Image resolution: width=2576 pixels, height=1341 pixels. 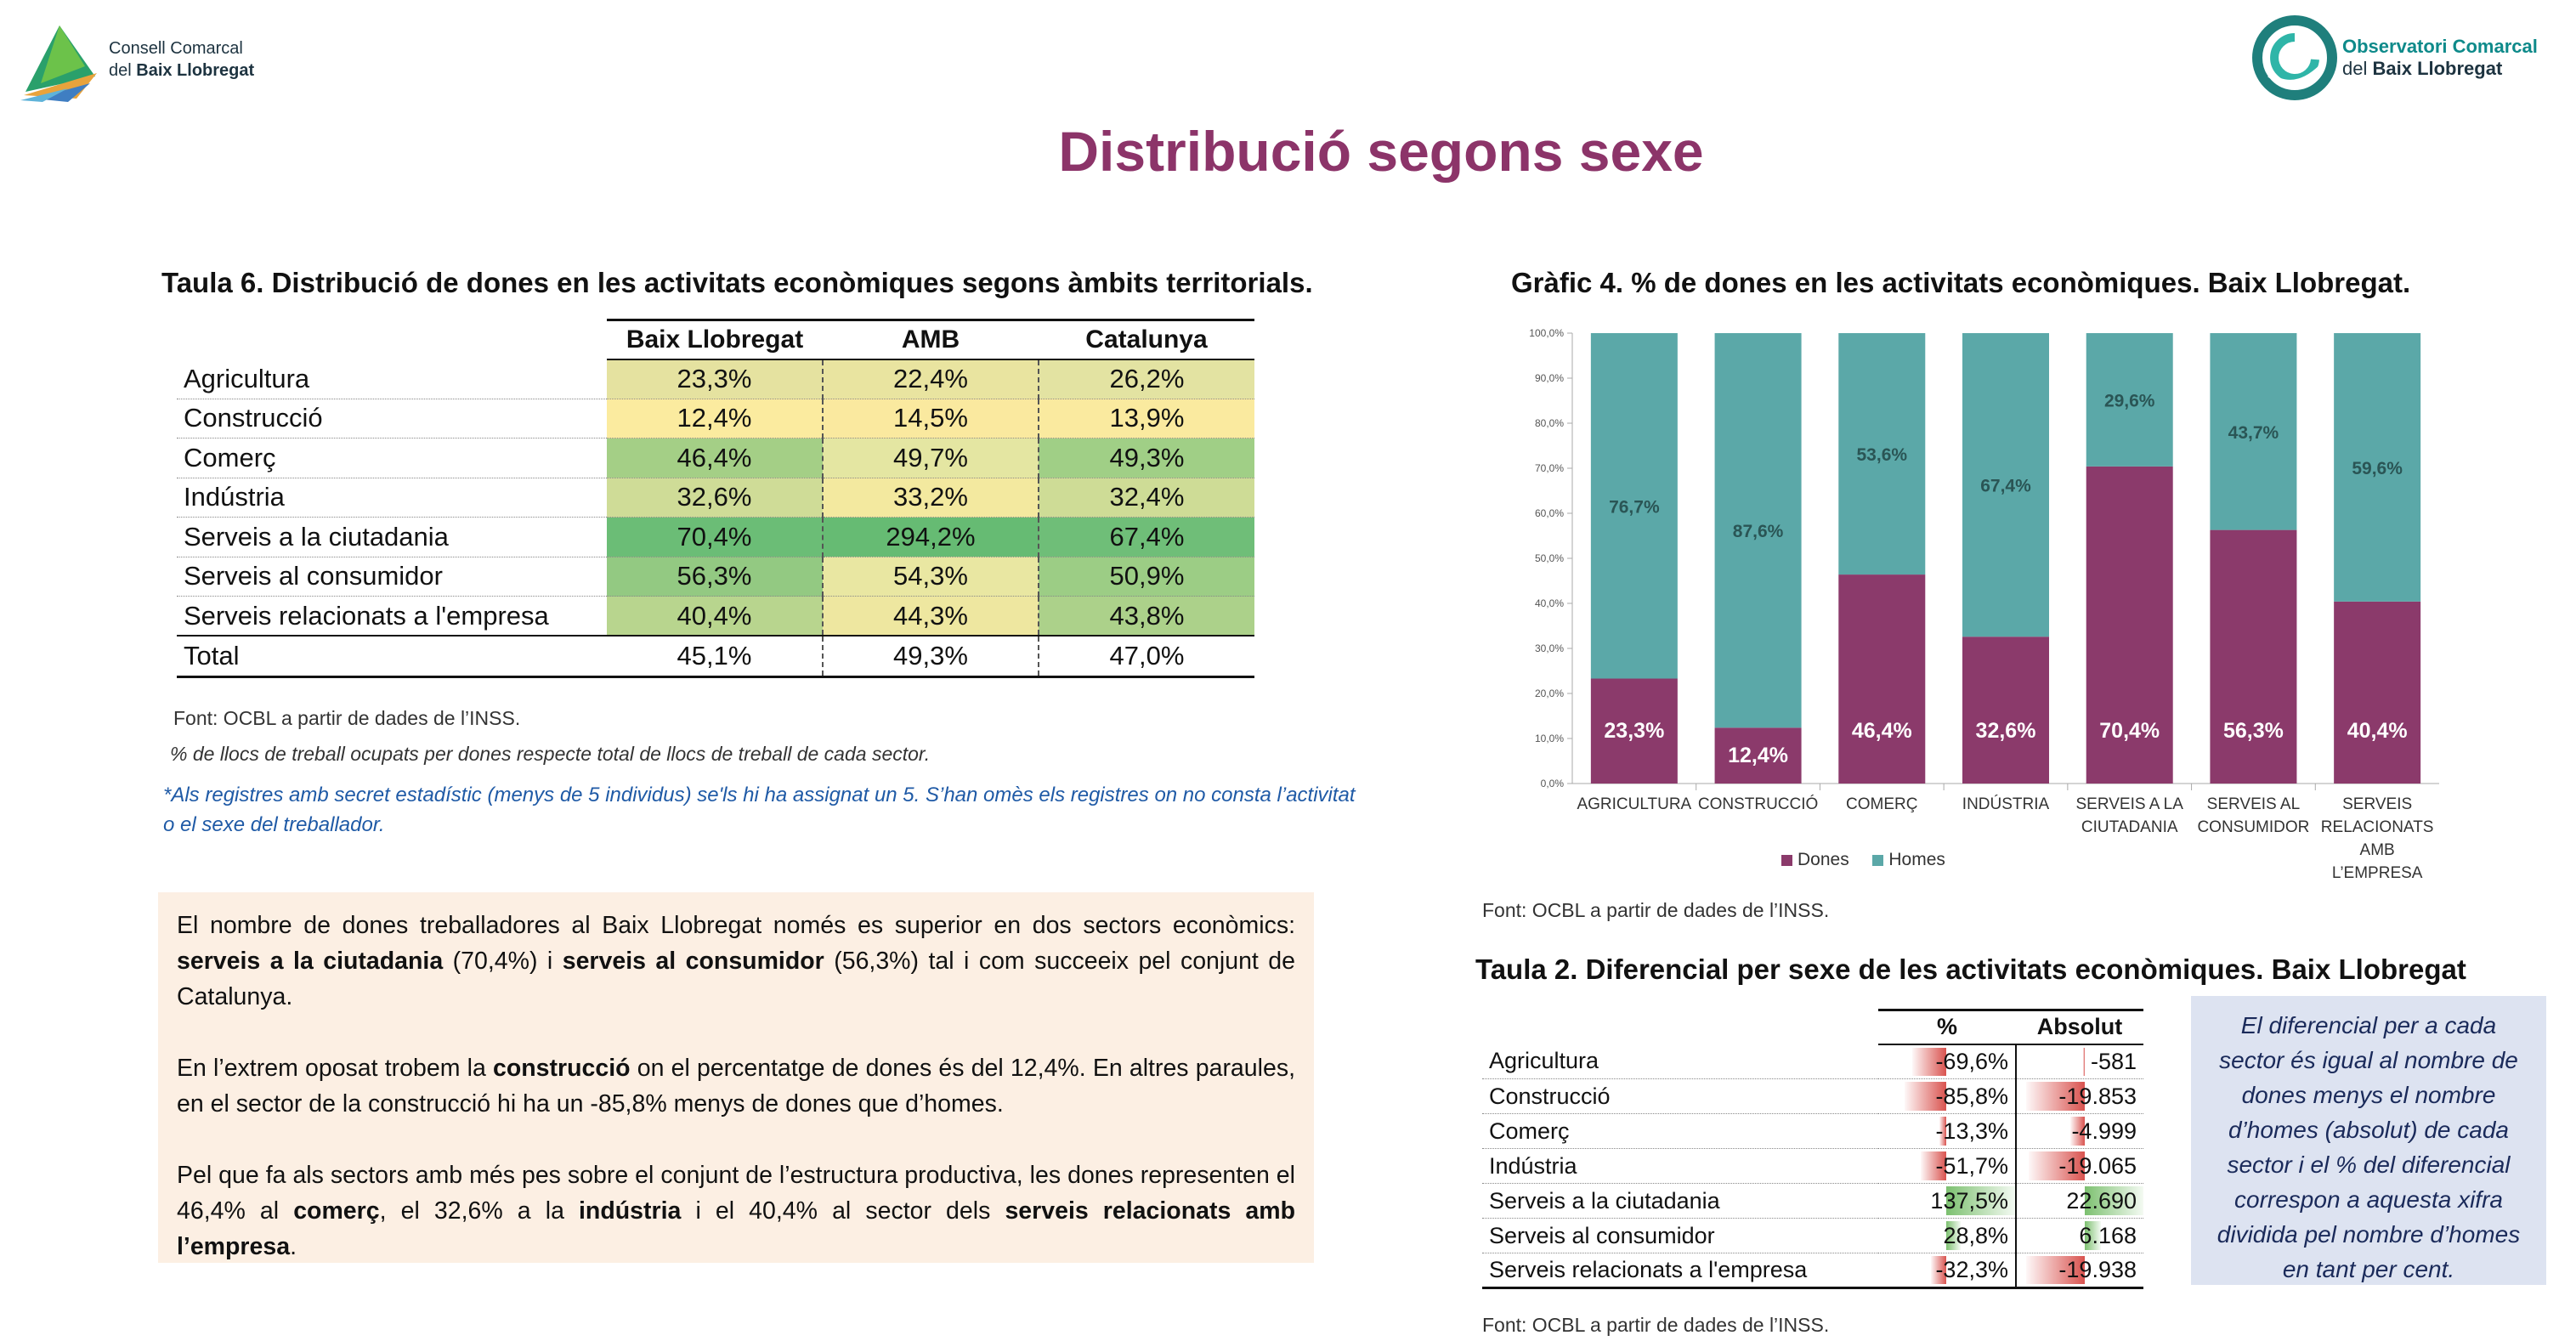 I want to click on table-cell: -19.853, so click(x=2079, y=1096).